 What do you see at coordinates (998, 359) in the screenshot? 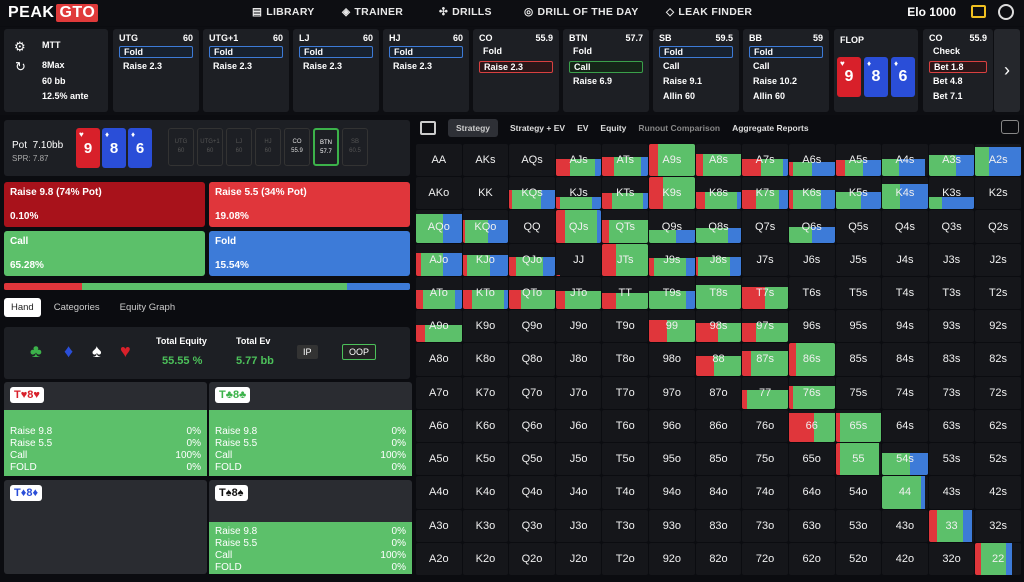
I see `range-cell-82s: 82s` at bounding box center [998, 359].